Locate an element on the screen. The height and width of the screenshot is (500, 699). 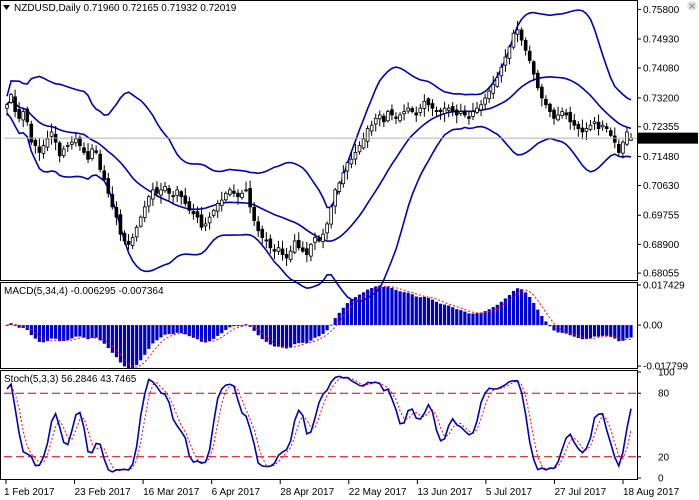
close-icon is located at coordinates (692, 6).